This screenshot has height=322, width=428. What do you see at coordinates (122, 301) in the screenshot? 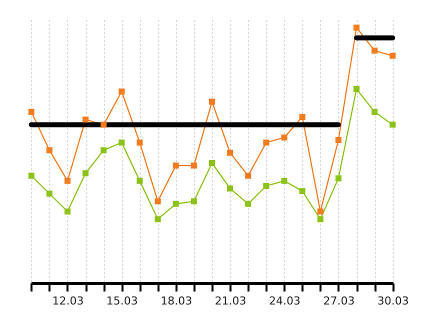
I see `x-tick-label: 15.03` at bounding box center [122, 301].